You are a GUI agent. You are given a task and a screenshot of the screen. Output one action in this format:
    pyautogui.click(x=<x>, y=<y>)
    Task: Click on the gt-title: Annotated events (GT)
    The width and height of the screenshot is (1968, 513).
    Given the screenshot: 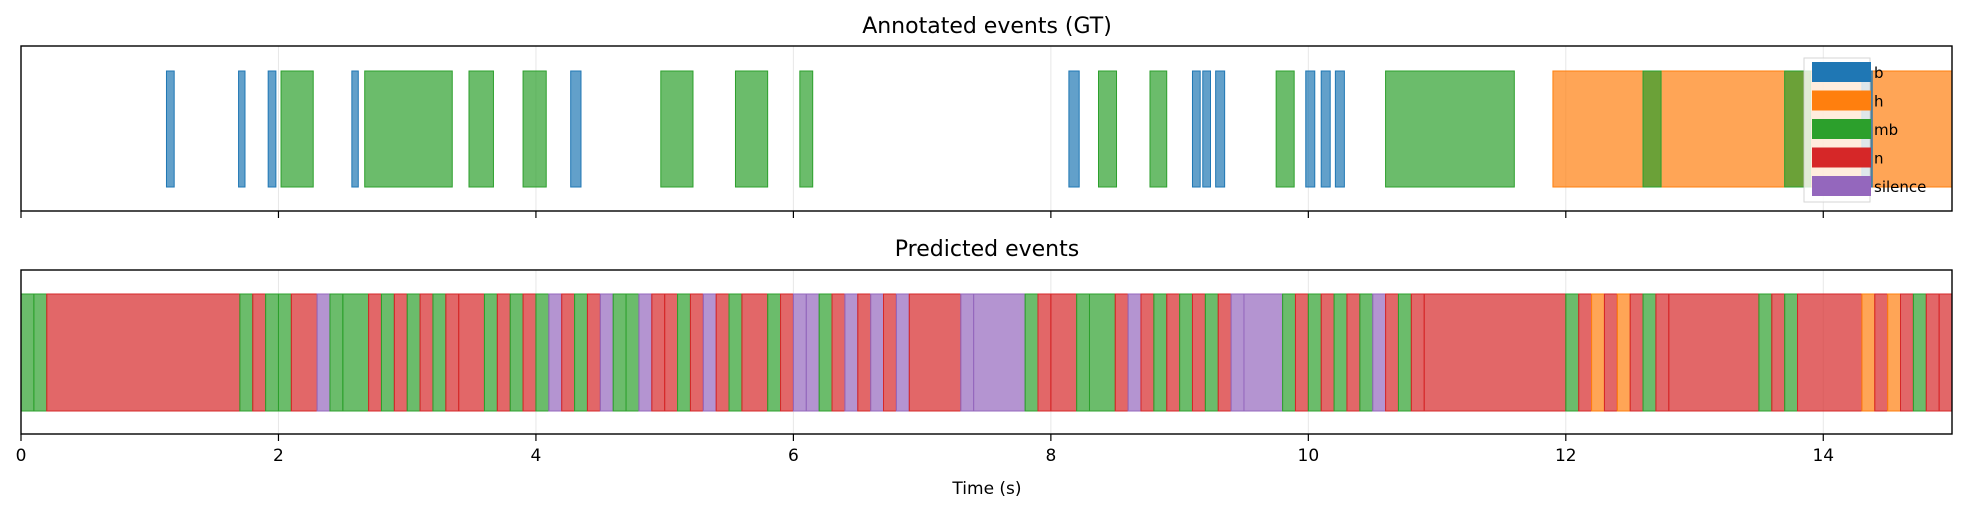 What is the action you would take?
    pyautogui.click(x=987, y=26)
    